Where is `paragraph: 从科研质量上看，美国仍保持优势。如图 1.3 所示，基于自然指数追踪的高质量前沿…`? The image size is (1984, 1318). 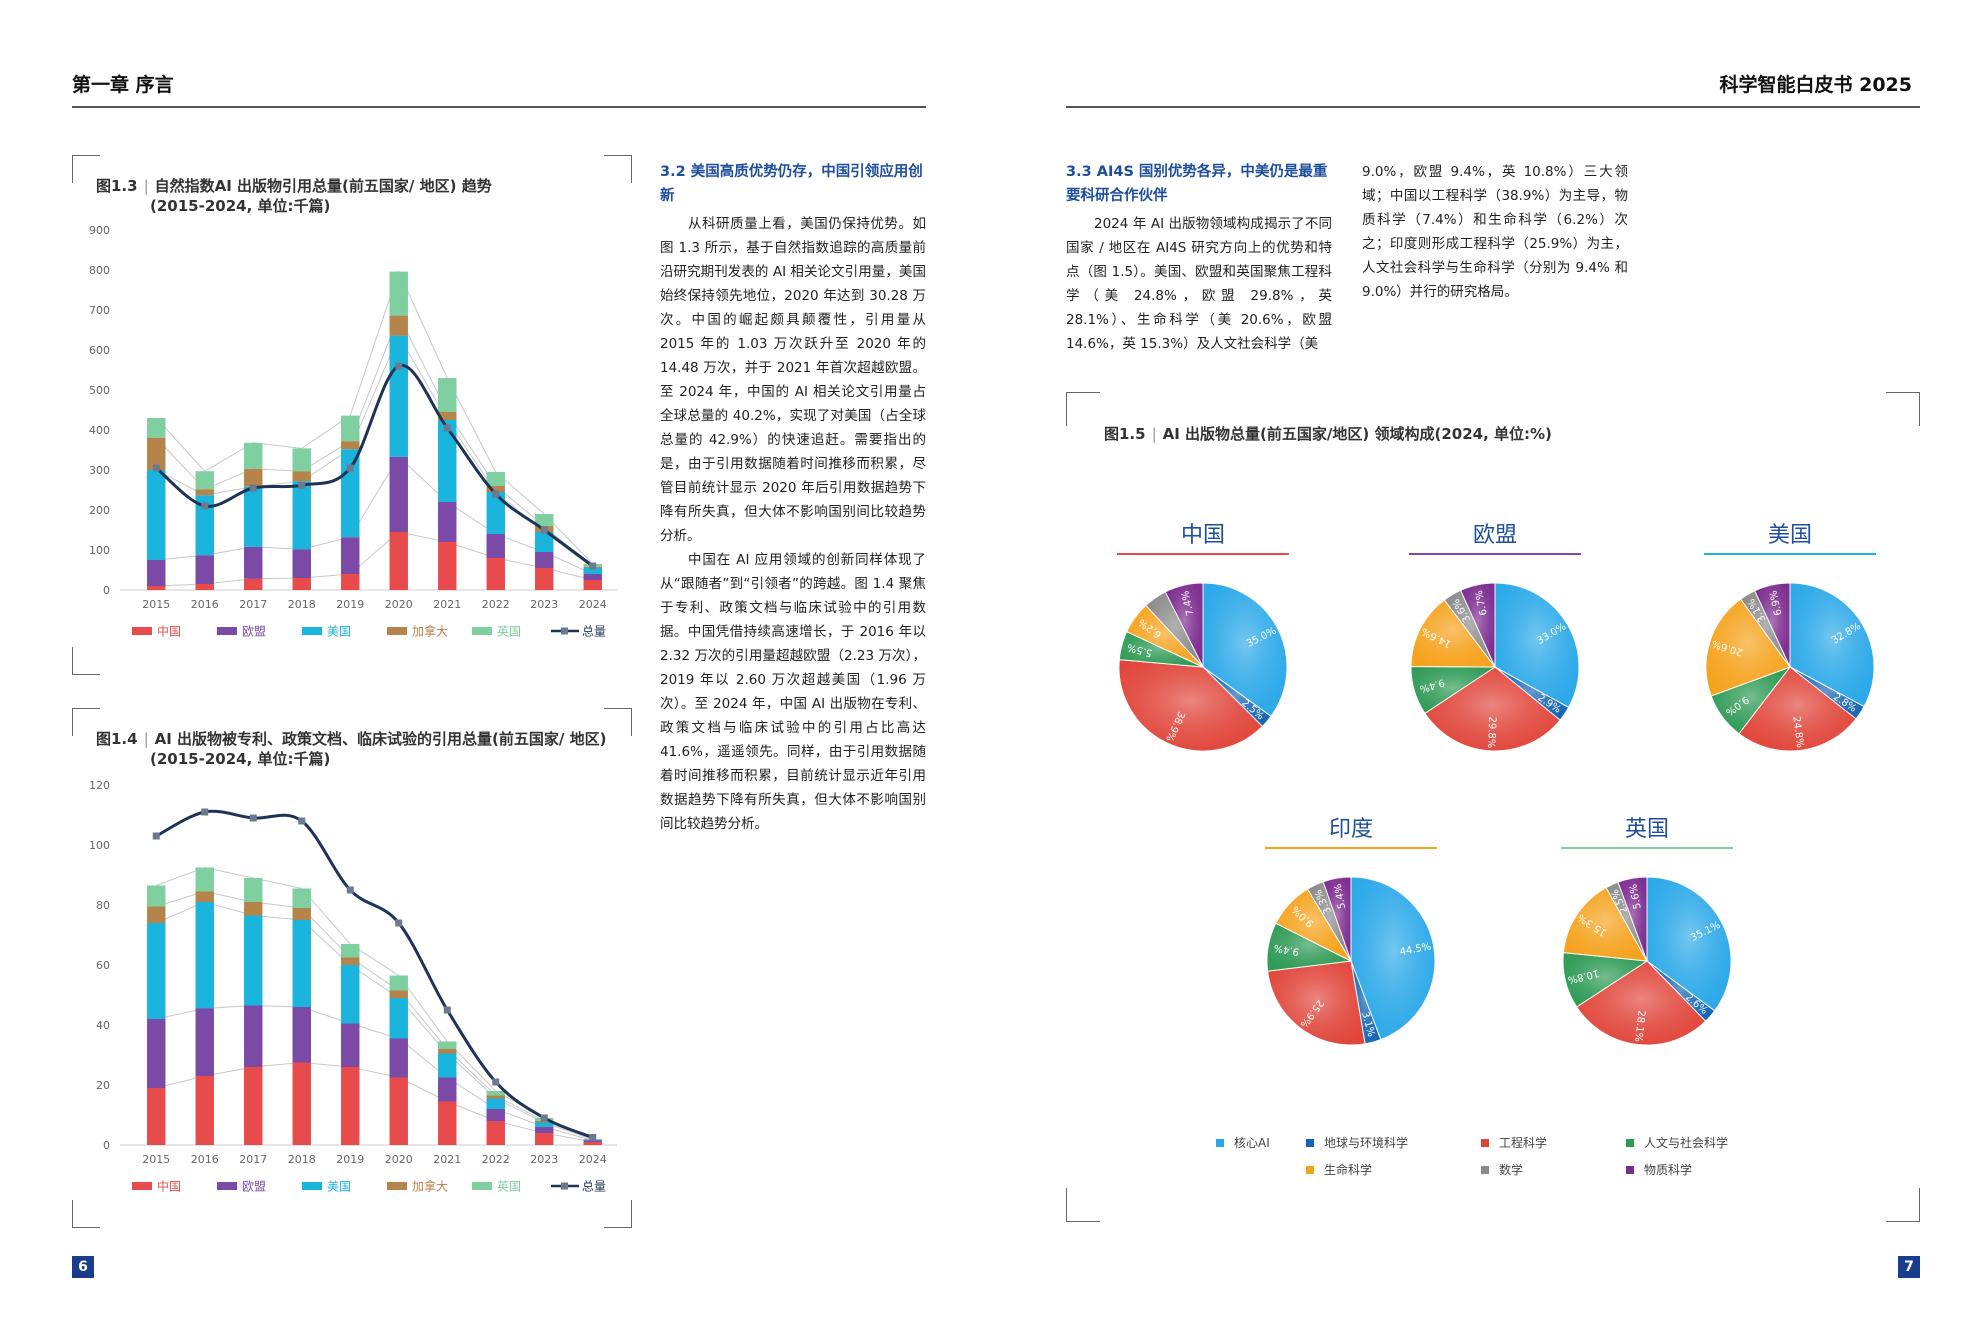
paragraph: 从科研质量上看，美国仍保持优势。如图 1.3 所示，基于自然指数追踪的高质量前沿… is located at coordinates (793, 380).